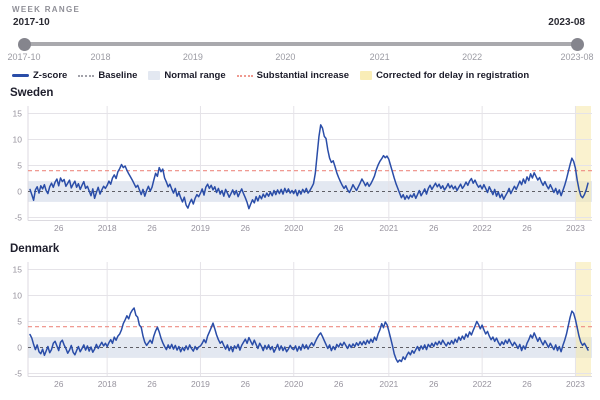 This screenshot has width=600, height=400. I want to click on legend-item-baseline: Baseline, so click(107, 75).